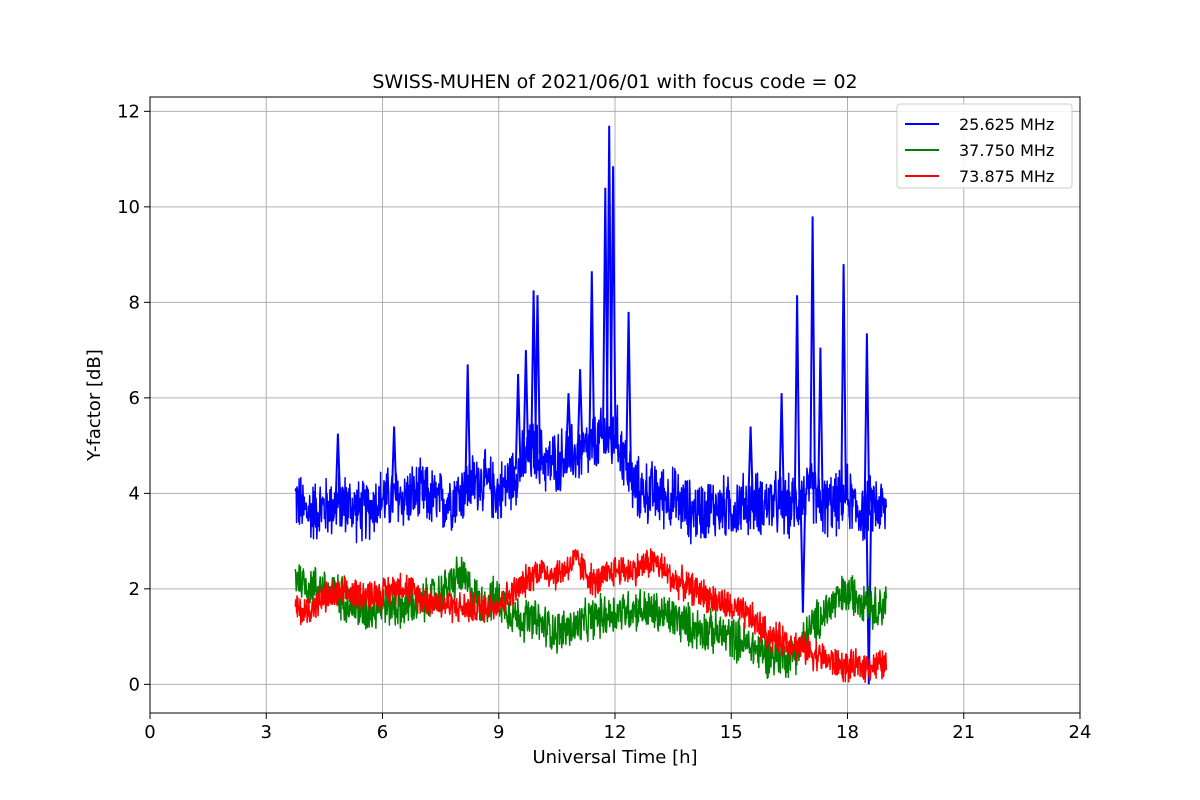 This screenshot has width=1200, height=800. Describe the element at coordinates (614, 757) in the screenshot. I see `x-axis-label: Universal Time [h]` at that location.